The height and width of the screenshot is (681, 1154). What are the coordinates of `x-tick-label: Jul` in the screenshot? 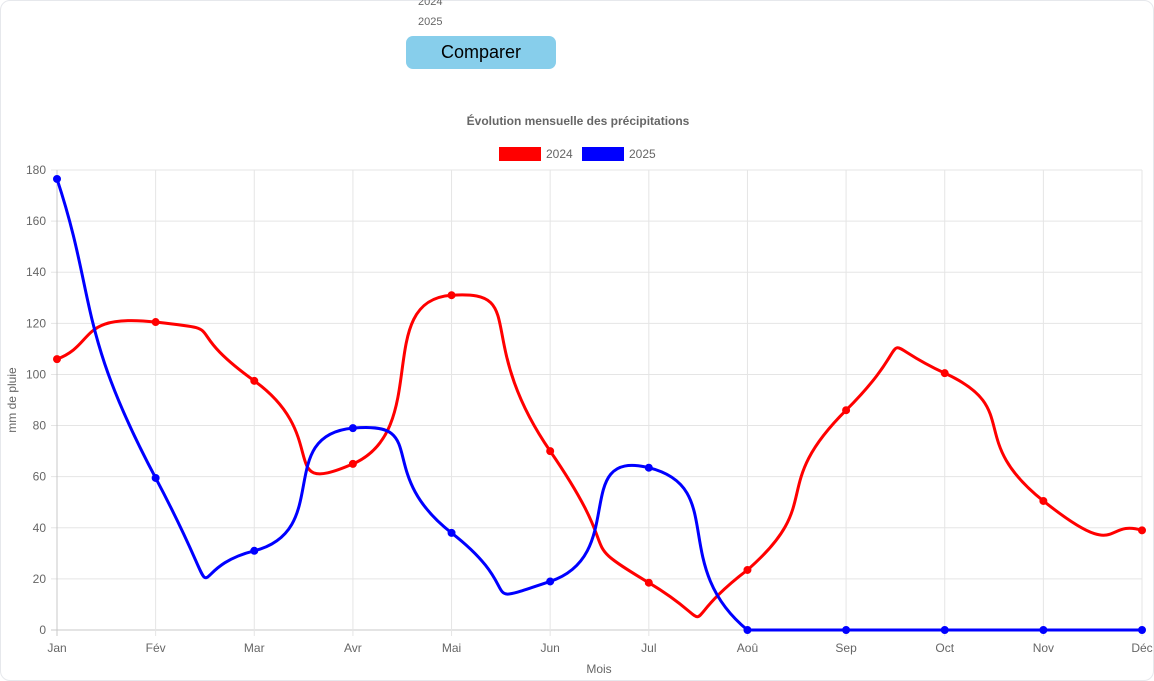 It's located at (648, 648).